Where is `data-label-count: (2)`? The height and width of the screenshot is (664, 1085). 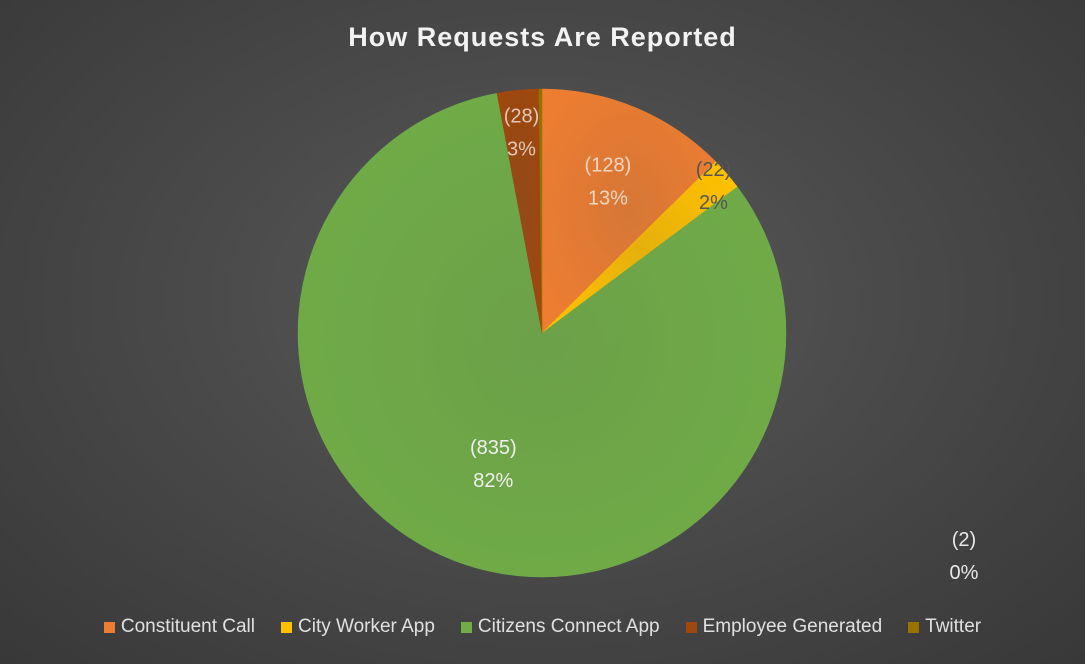
data-label-count: (2) is located at coordinates (964, 540).